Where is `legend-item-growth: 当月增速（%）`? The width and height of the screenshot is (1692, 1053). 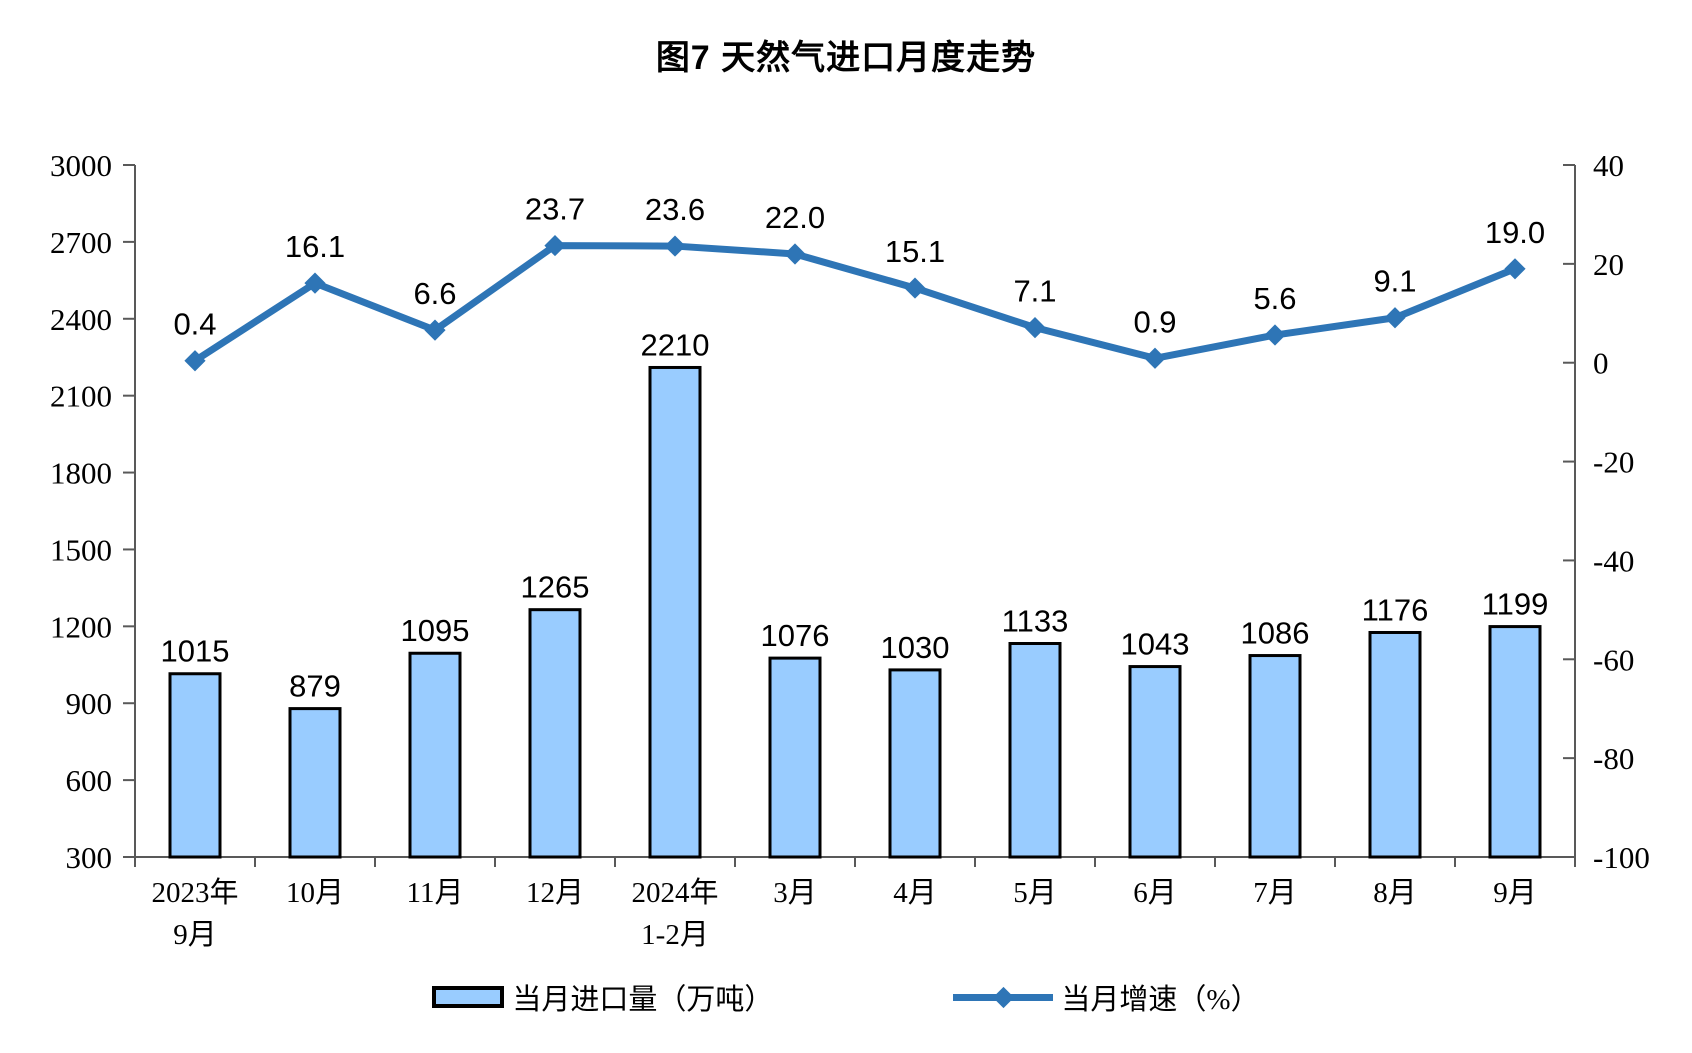
legend-item-growth: 当月增速（%） is located at coordinates (1106, 997).